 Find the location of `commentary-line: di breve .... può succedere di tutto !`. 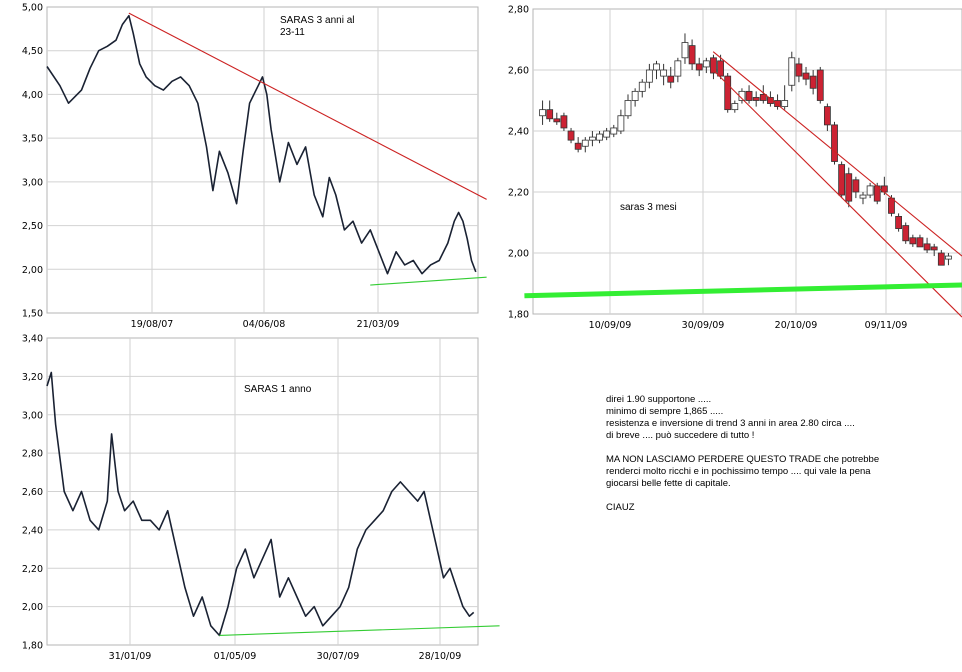

commentary-line: di breve .... può succedere di tutto ! is located at coordinates (680, 435).